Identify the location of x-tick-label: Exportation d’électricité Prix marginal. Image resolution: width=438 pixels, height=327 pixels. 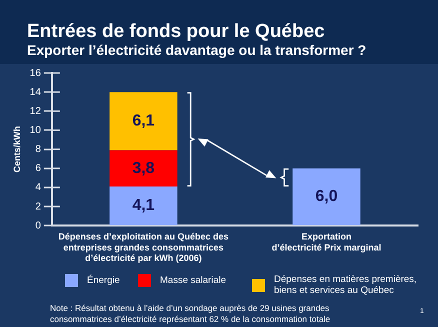
(327, 241).